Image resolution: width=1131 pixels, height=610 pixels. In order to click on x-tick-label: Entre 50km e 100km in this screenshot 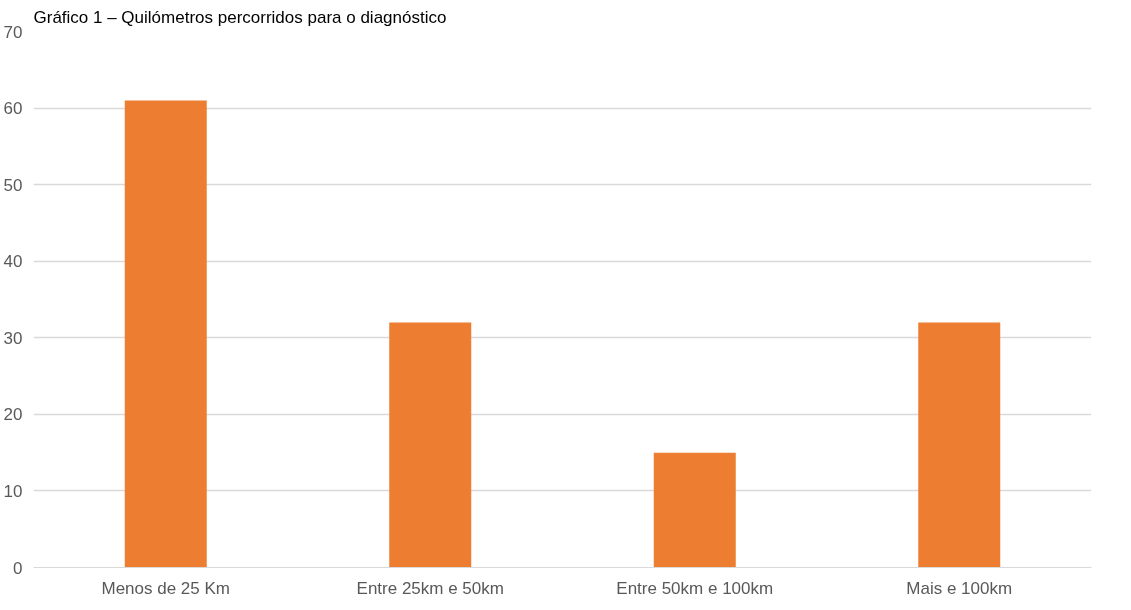, I will do `click(695, 588)`.